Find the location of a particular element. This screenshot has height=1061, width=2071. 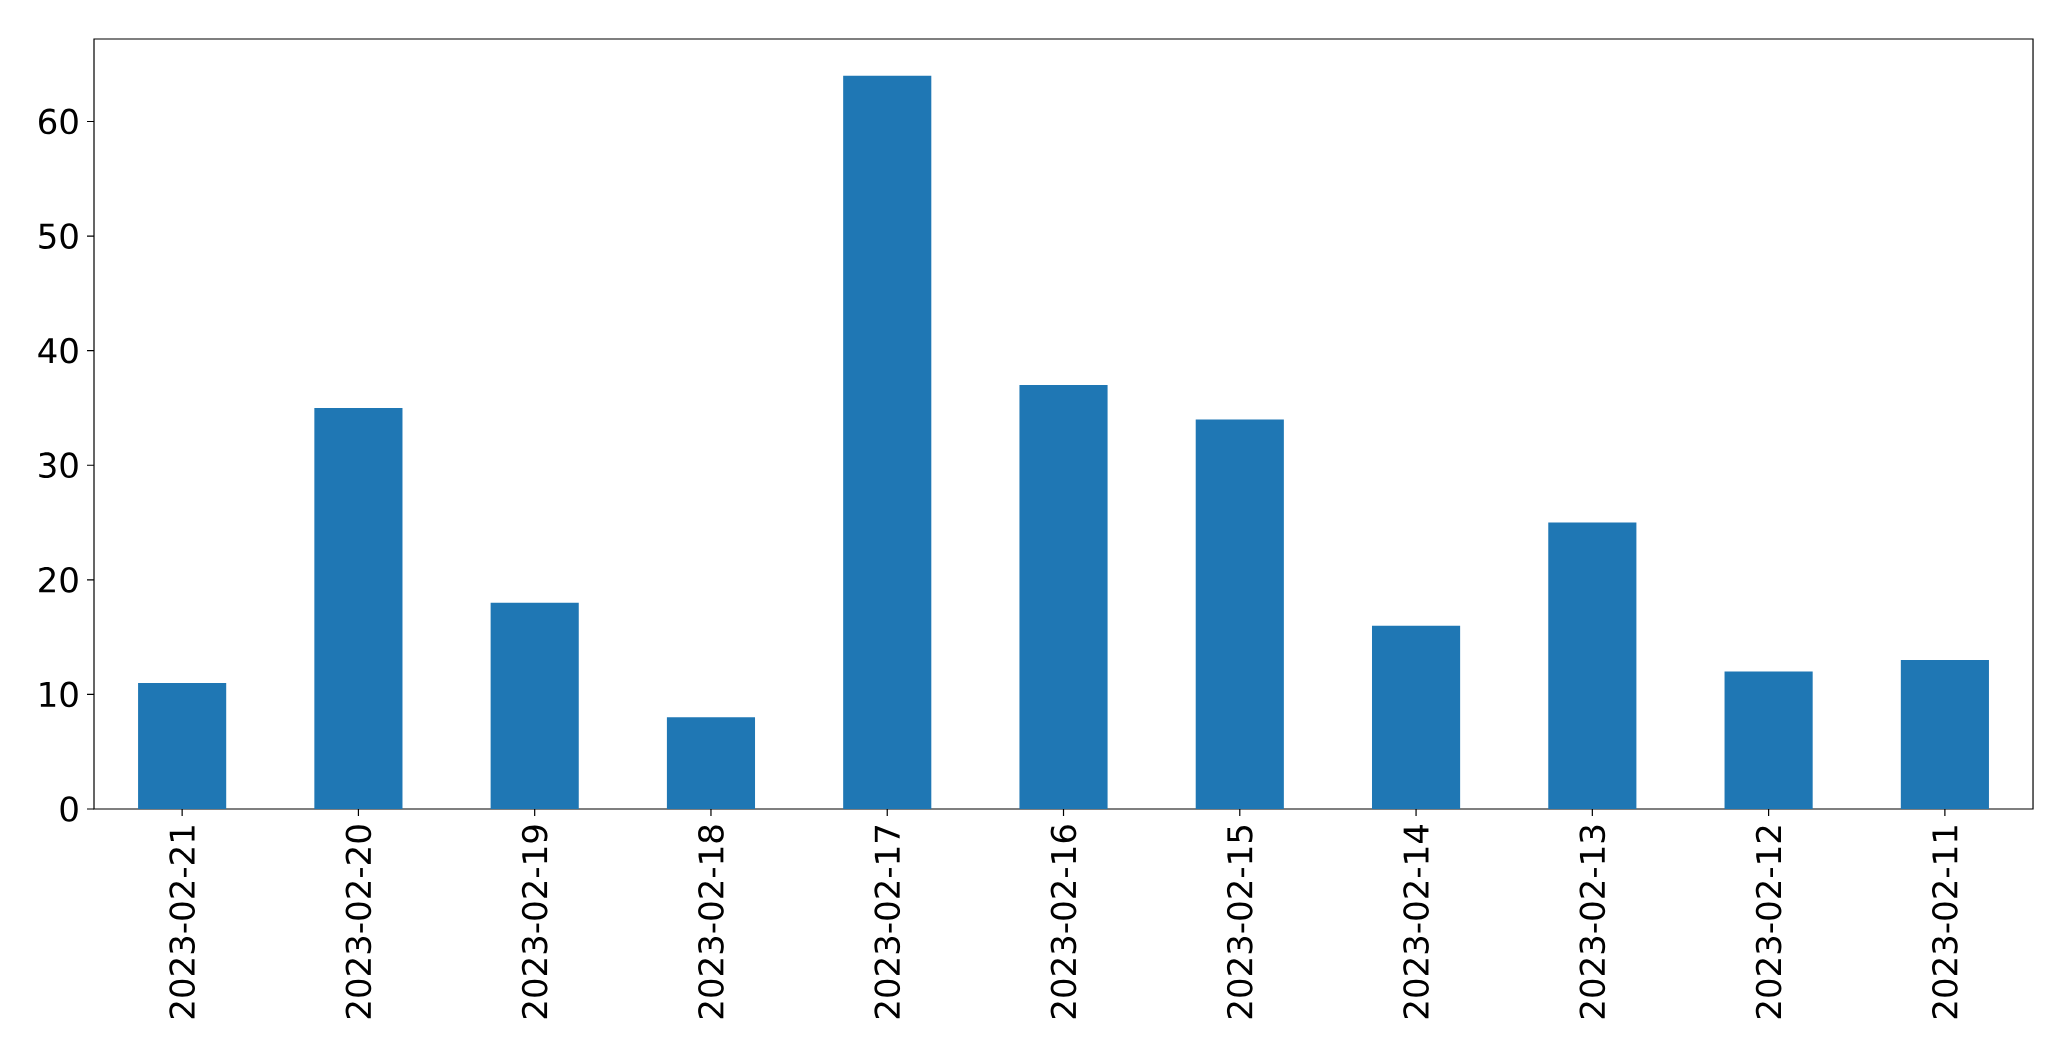

x-tick-label: 2023-02-12 is located at coordinates (1768, 922).